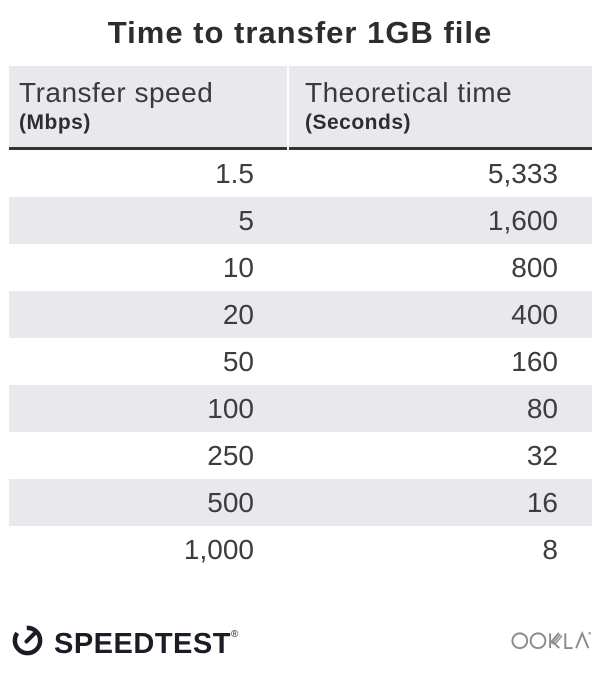 The width and height of the screenshot is (600, 677). Describe the element at coordinates (300, 32) in the screenshot. I see `page-title: Time to transfer 1GB file` at that location.